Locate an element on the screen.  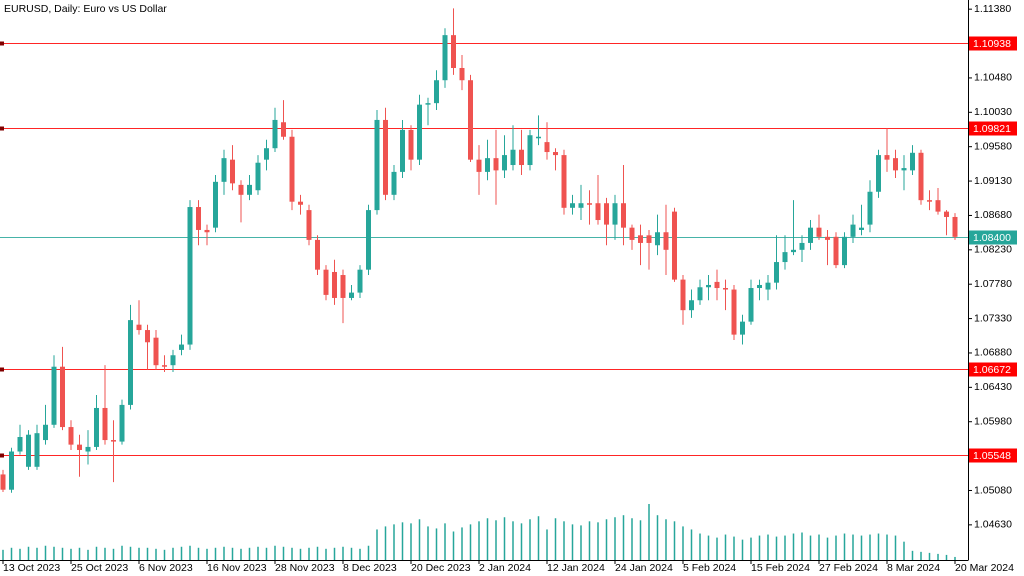
x-tick-label: 6 Nov 2023 is located at coordinates (166, 568).